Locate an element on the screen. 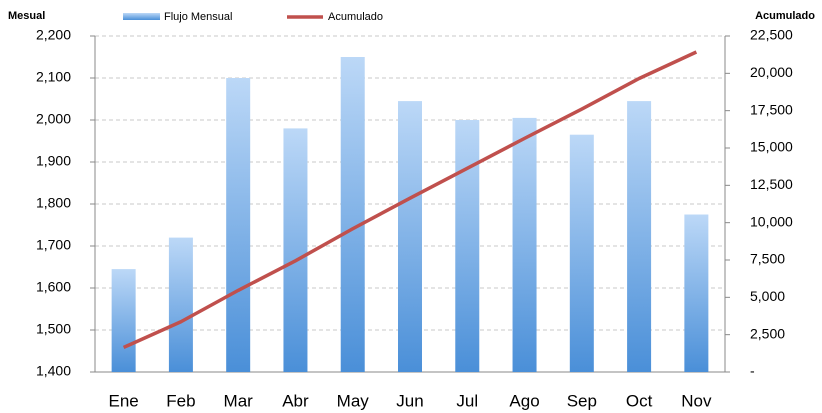  y2-tick-label: 17,500 is located at coordinates (771, 109).